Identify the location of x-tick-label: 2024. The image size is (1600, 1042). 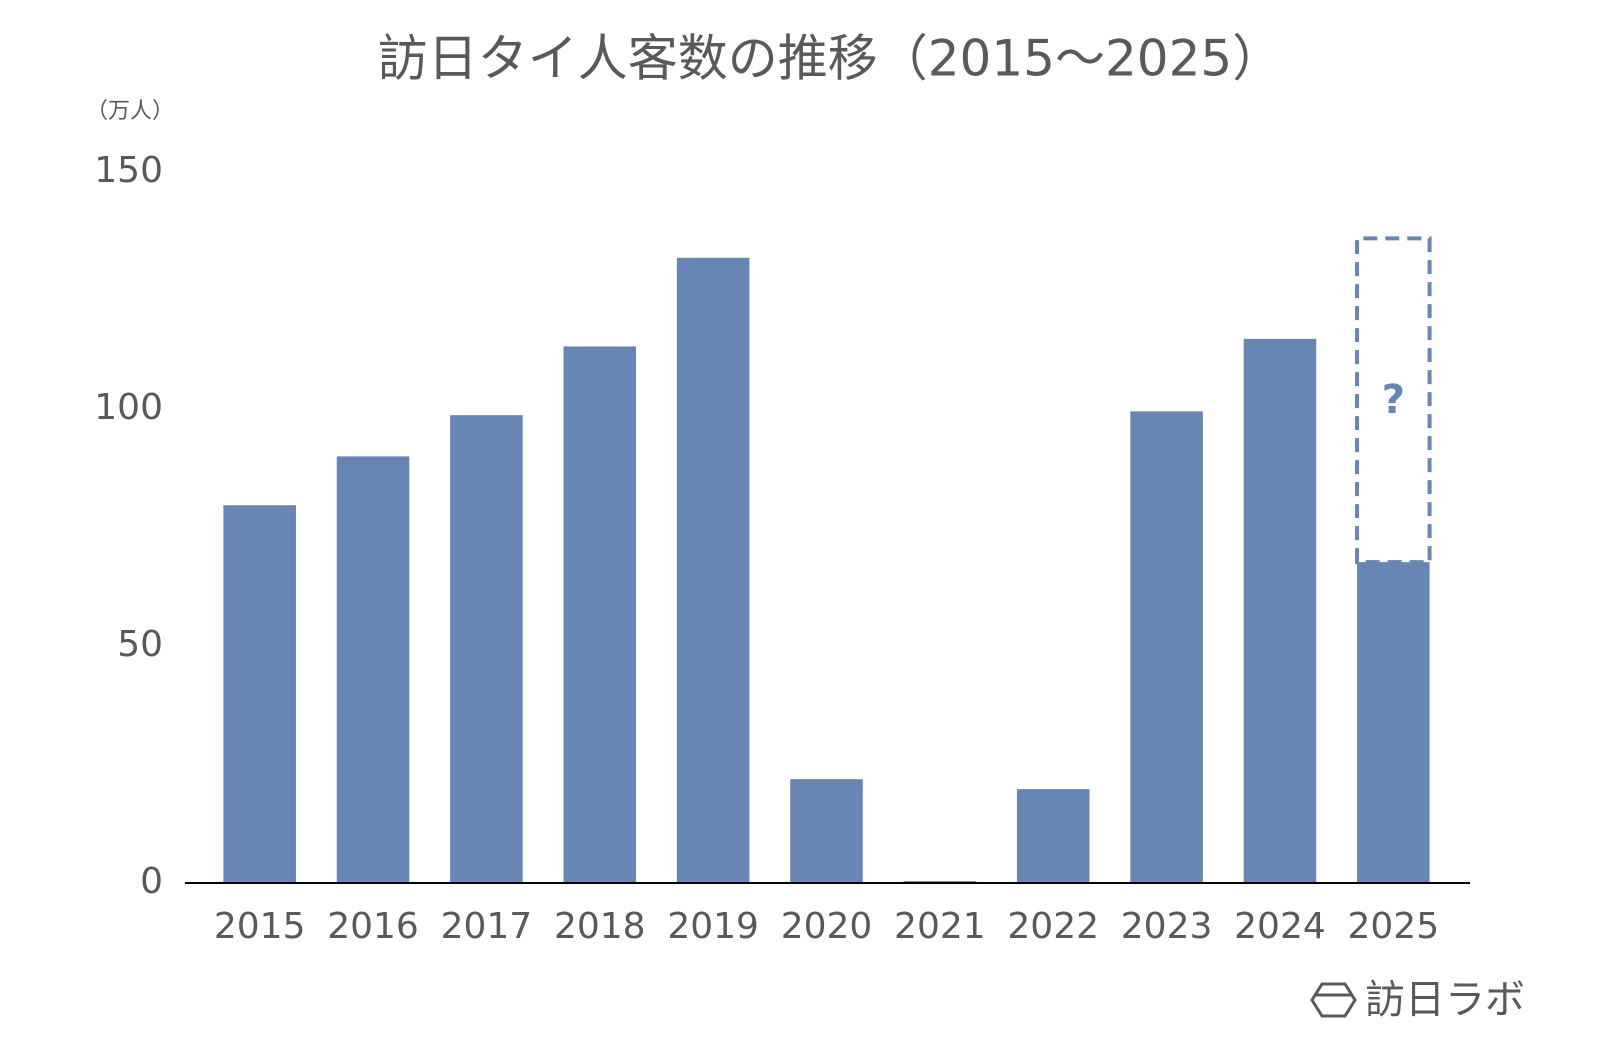
(1280, 926).